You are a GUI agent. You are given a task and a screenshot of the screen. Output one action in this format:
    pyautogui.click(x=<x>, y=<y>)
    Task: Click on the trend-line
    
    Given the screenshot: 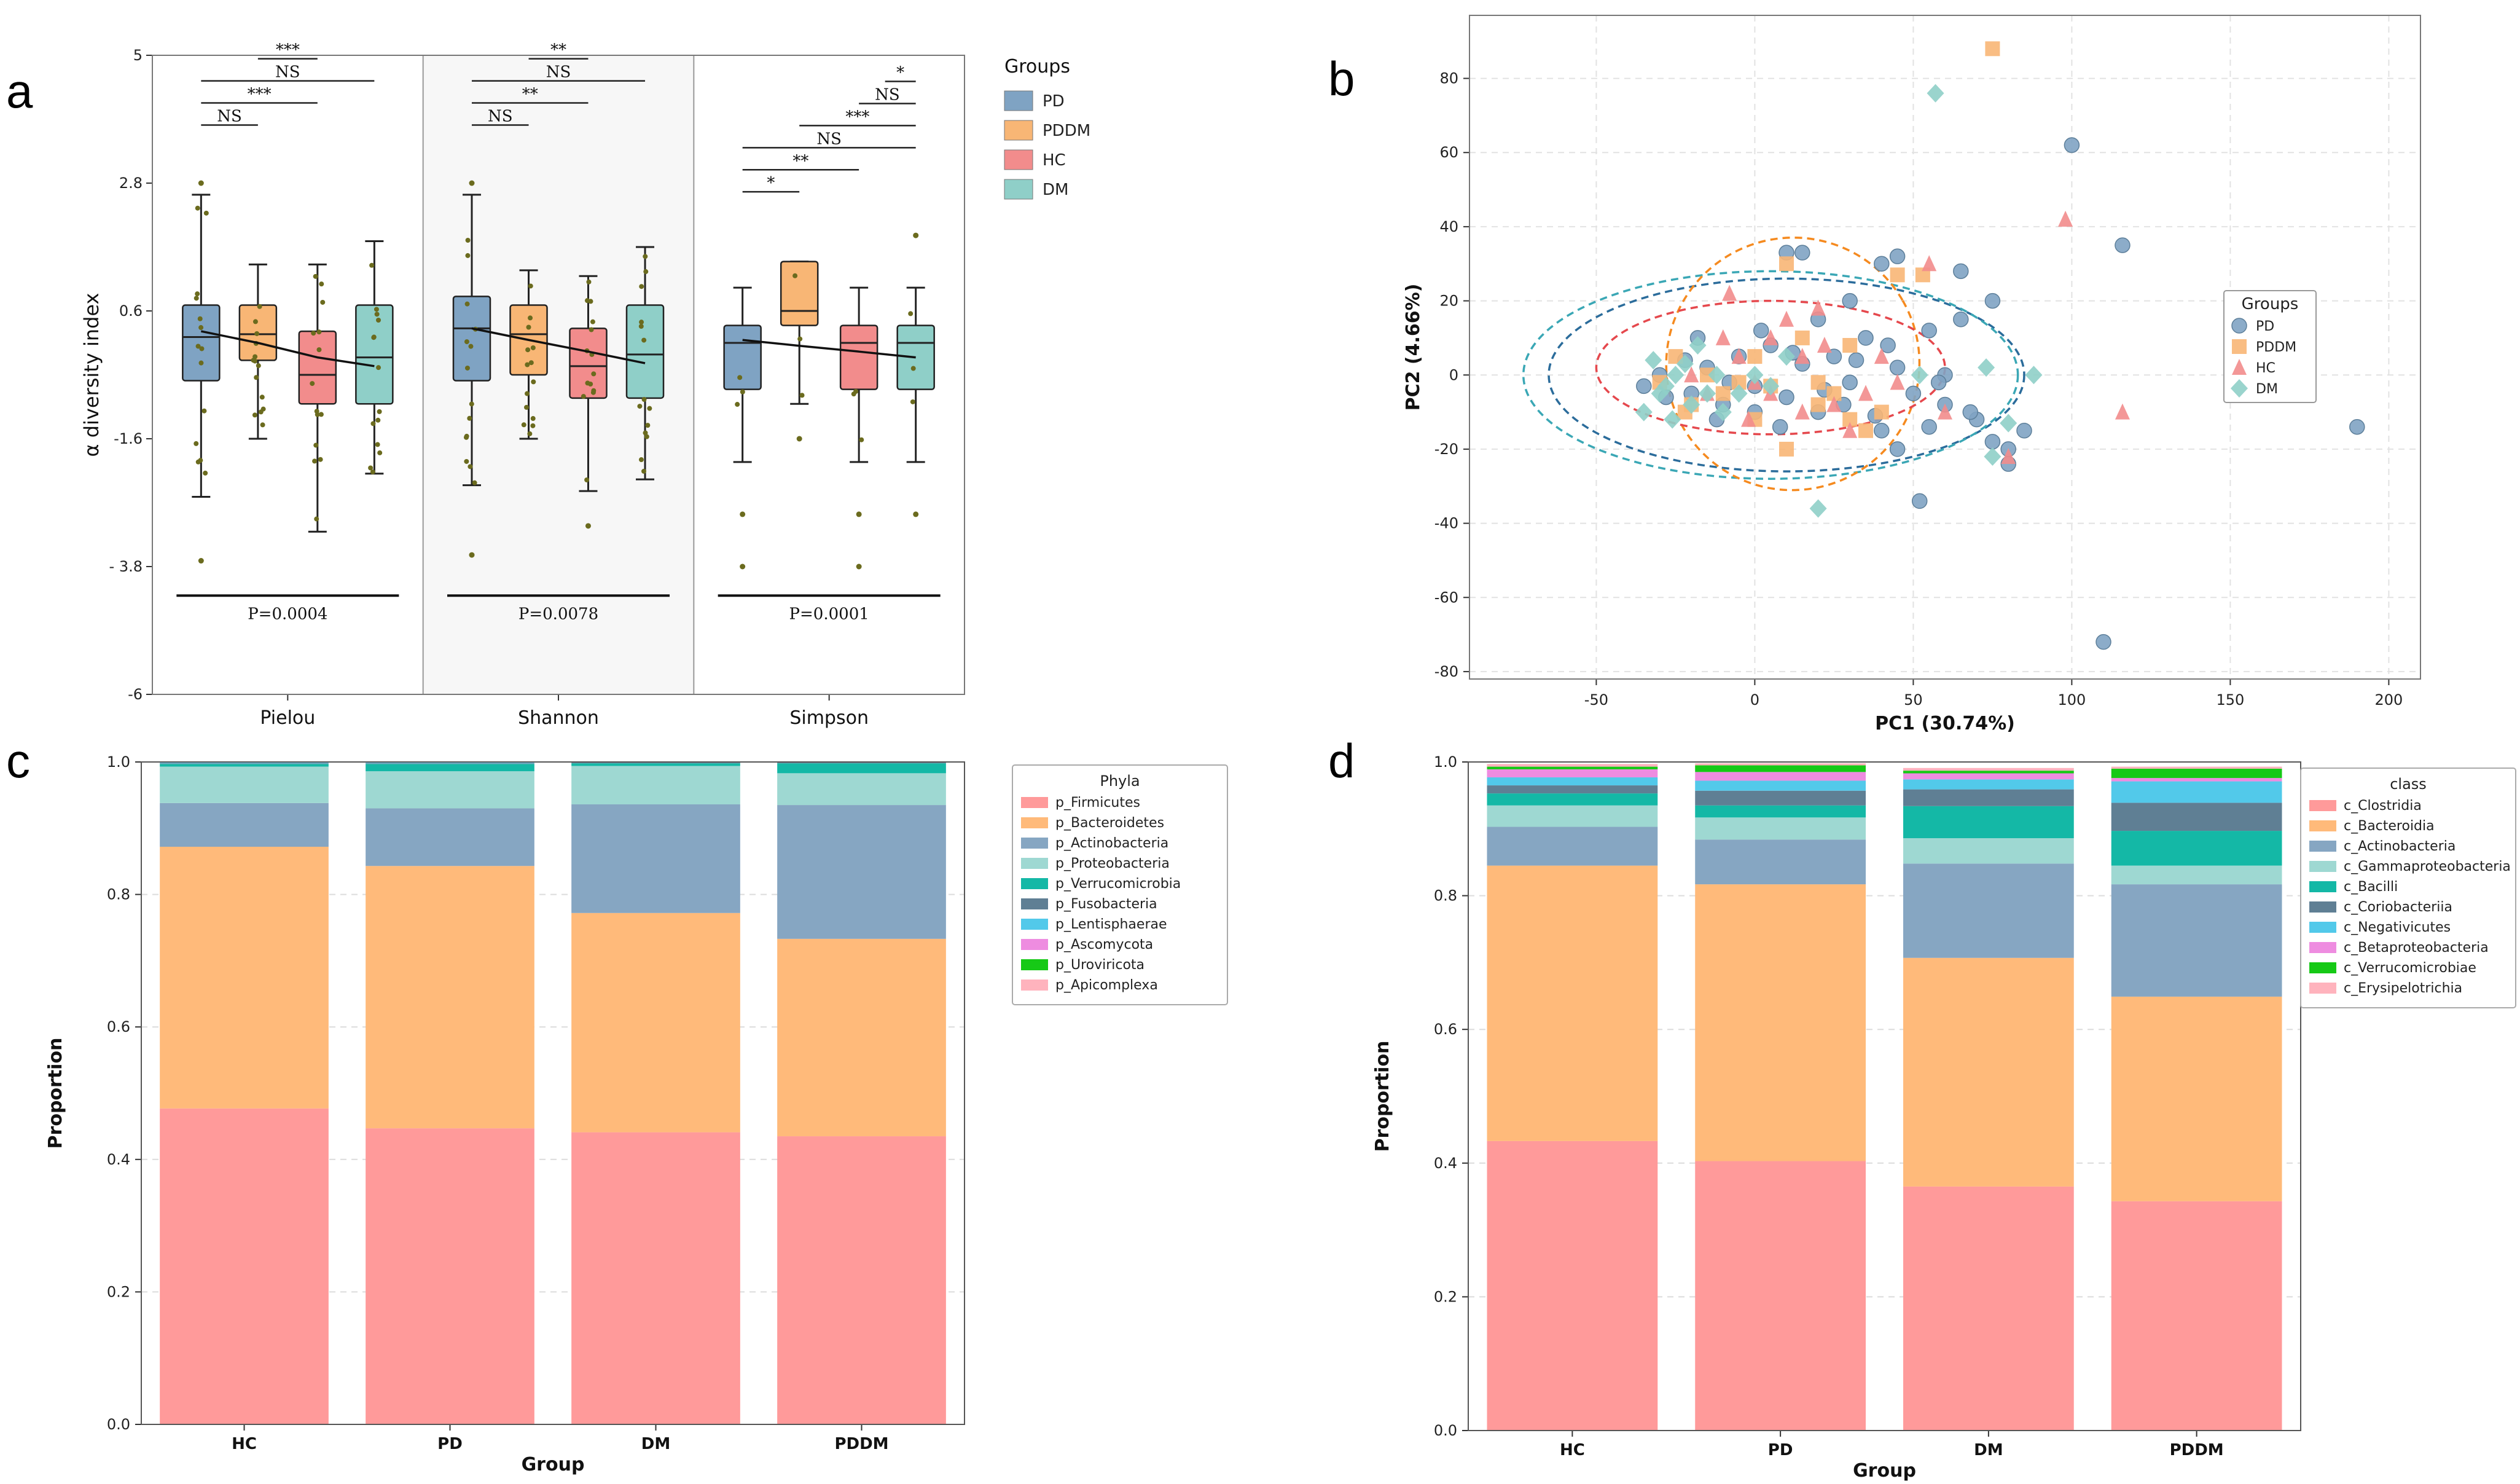 What is the action you would take?
    pyautogui.click(x=559, y=346)
    